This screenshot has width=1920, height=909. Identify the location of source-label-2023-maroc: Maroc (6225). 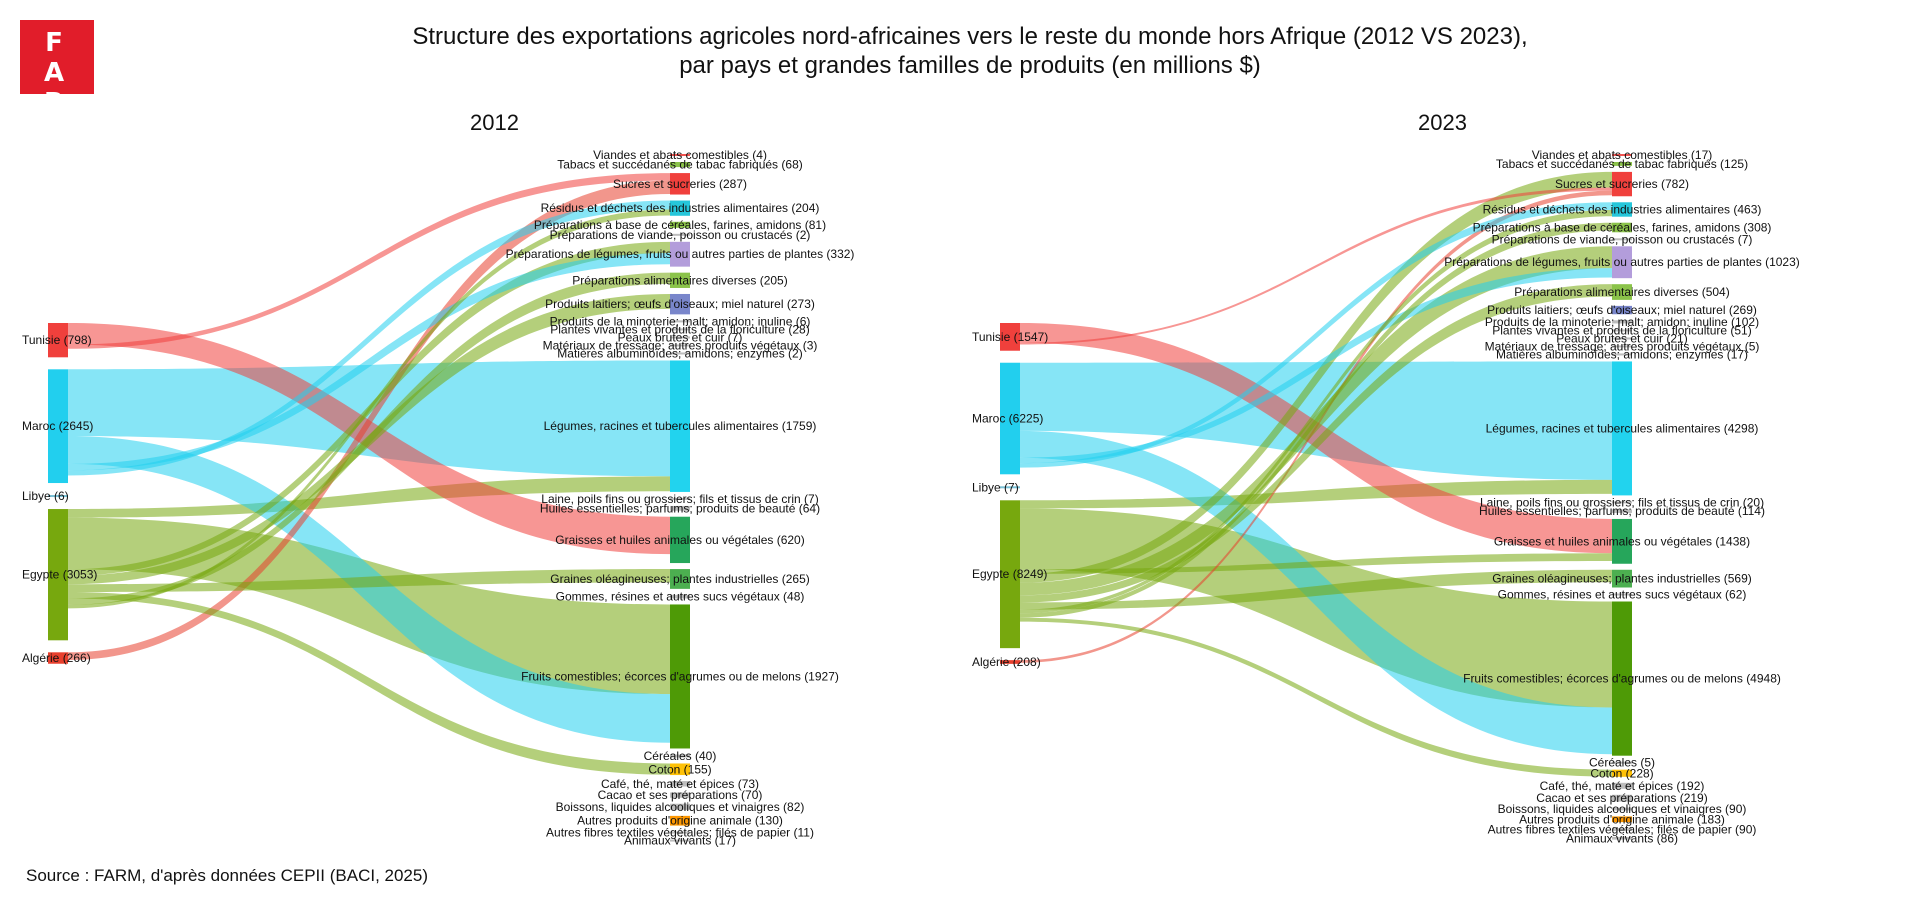
(1007, 419).